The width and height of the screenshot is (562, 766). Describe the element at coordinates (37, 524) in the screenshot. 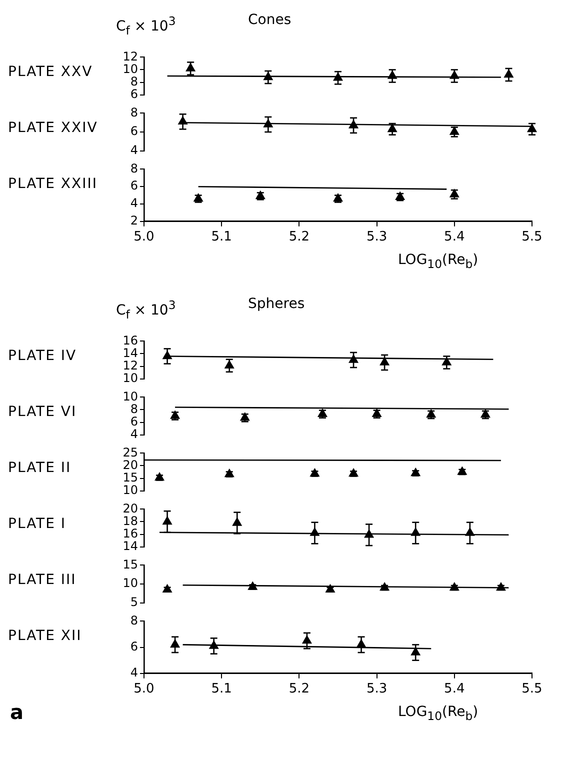

I see `y-axis-title: PLATE I` at that location.